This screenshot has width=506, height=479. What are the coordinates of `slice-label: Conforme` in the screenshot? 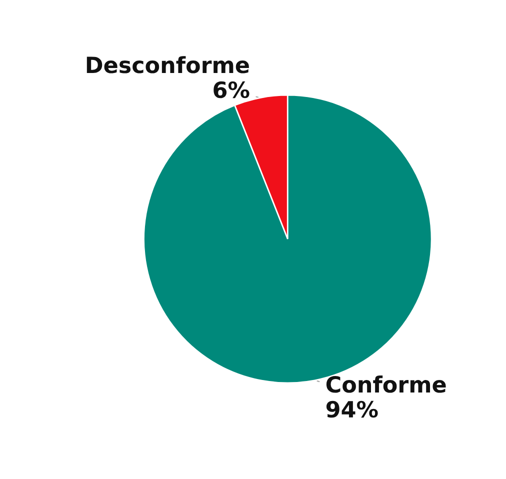 It's located at (386, 384).